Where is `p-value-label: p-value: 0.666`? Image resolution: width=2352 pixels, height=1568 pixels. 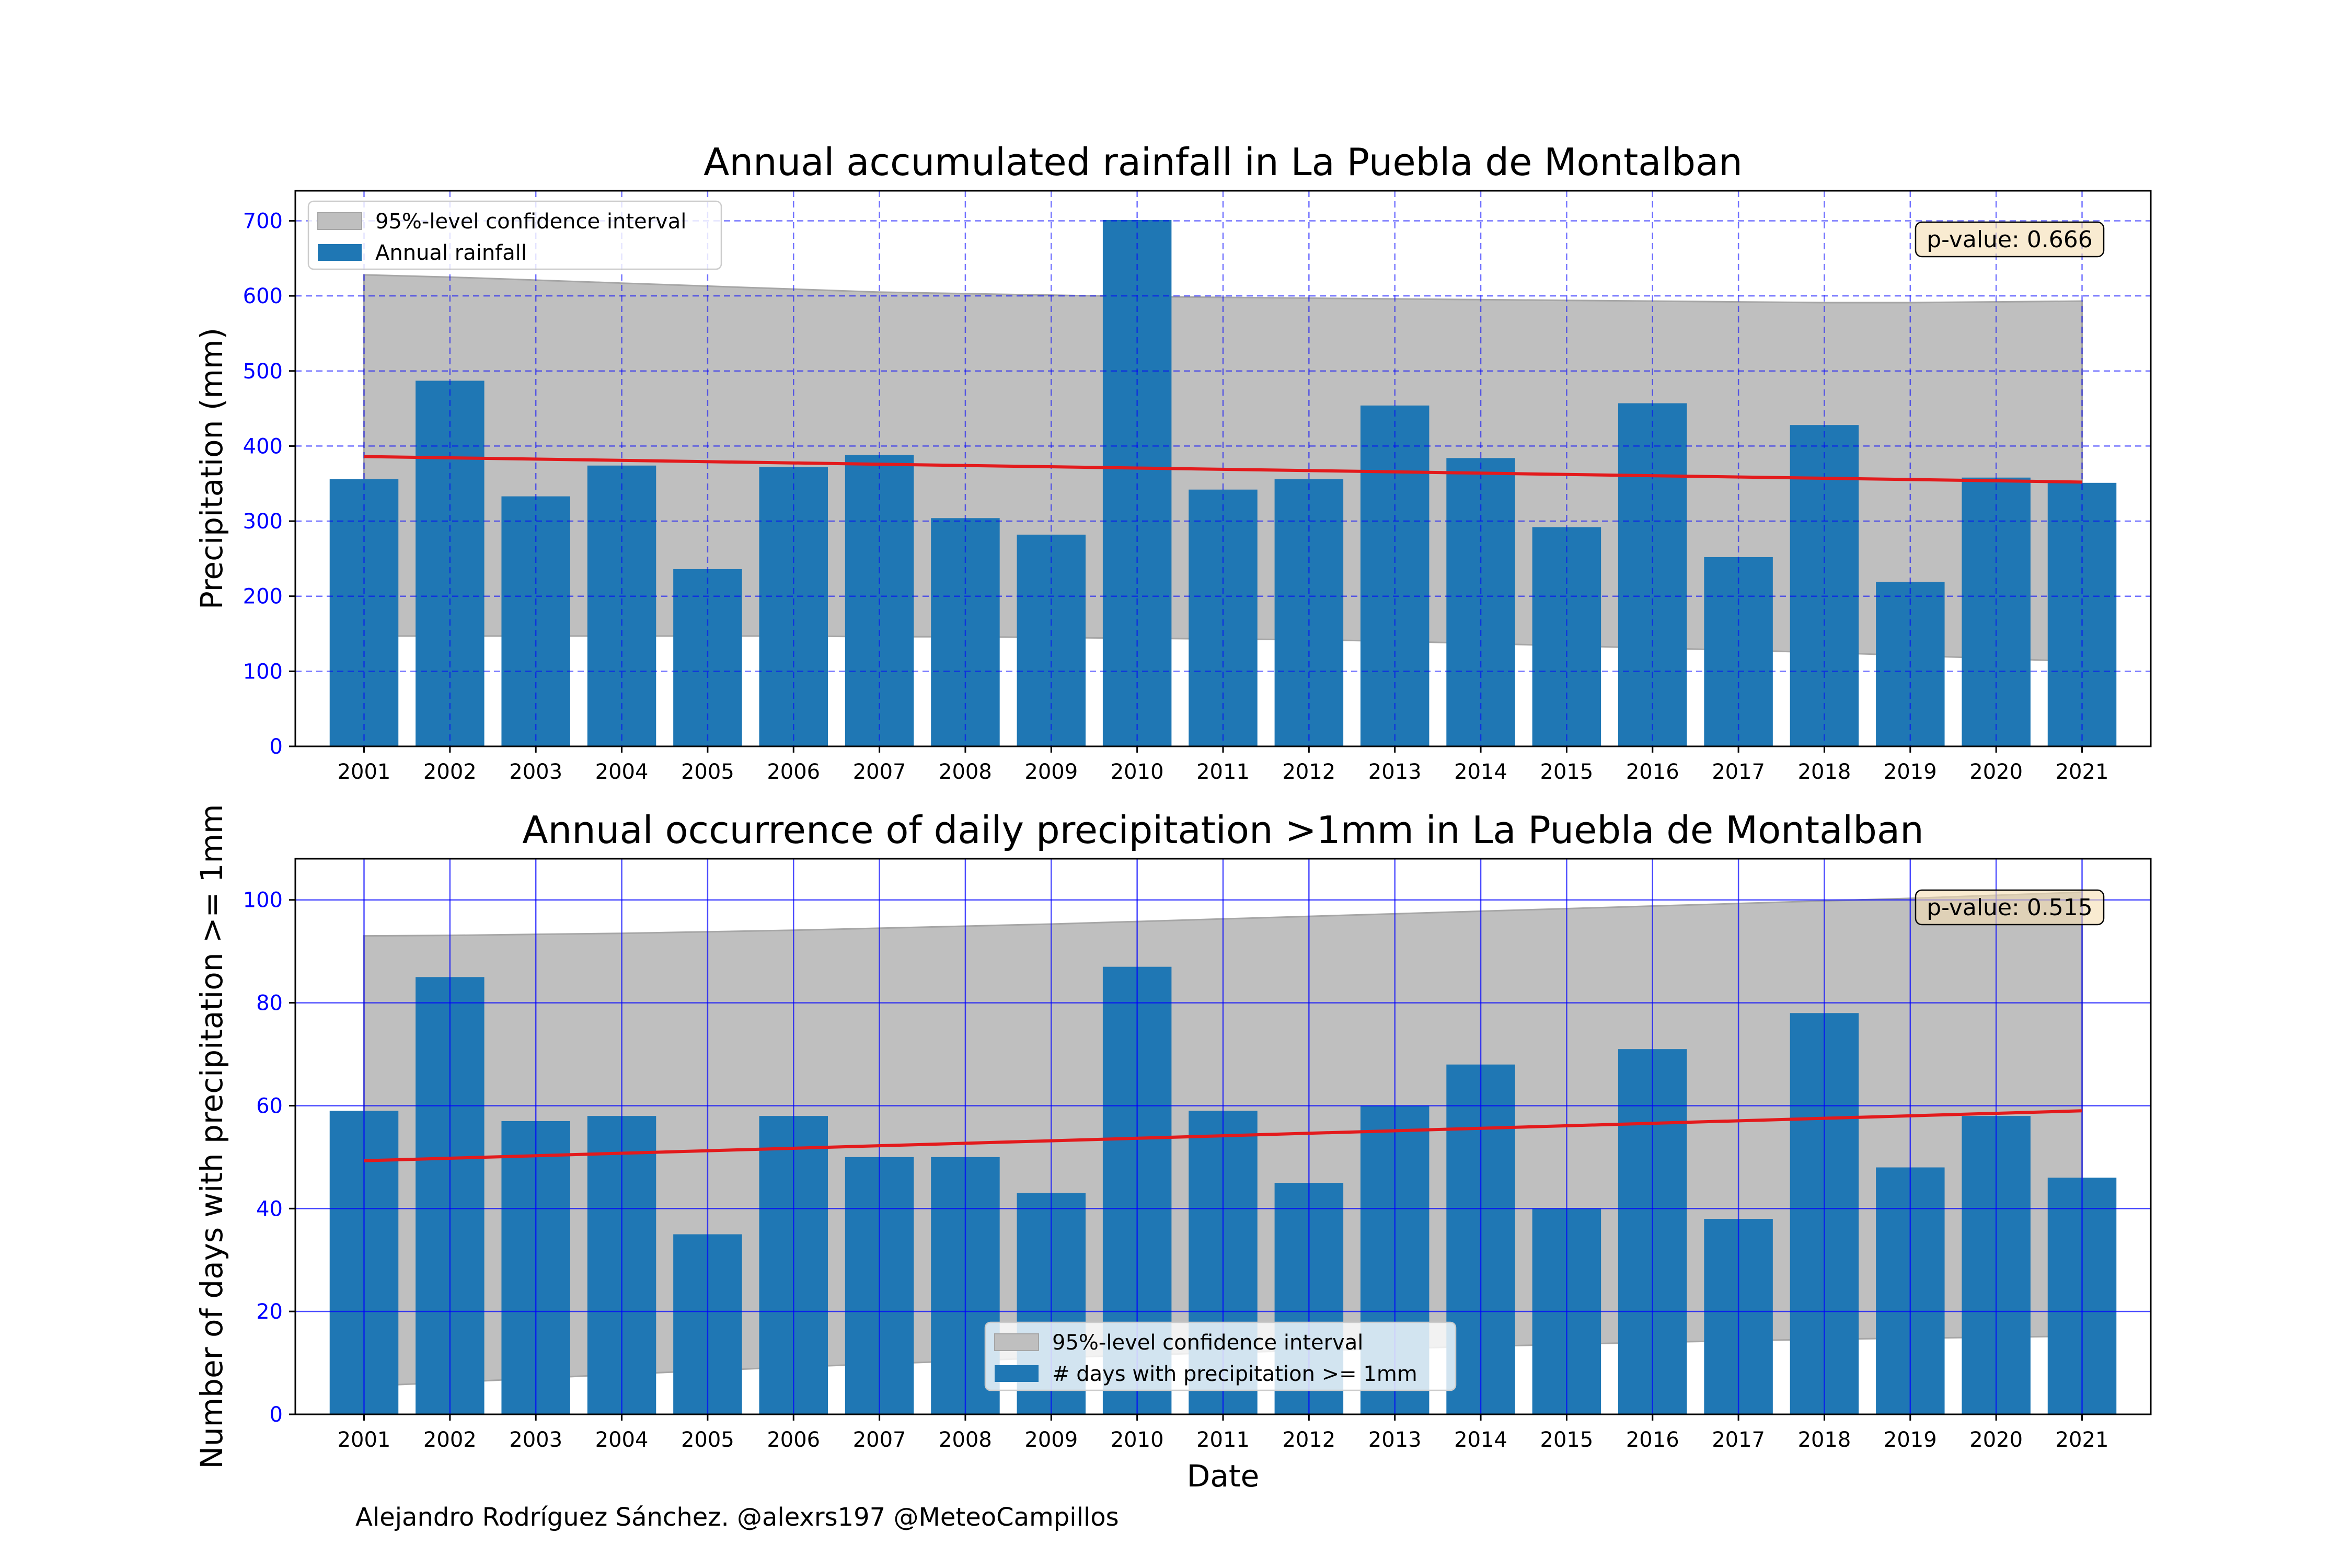
p-value-label: p-value: 0.666 is located at coordinates (2010, 239).